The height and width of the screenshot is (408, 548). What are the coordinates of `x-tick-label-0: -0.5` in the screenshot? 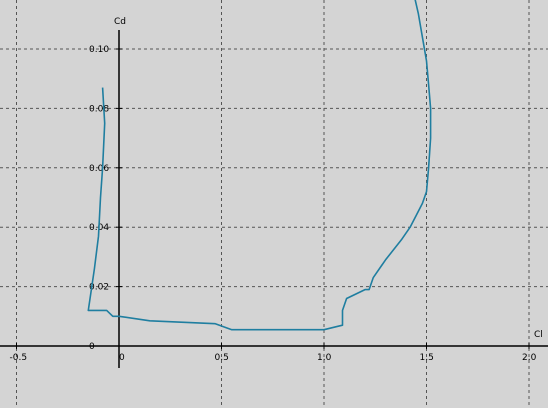 It's located at (19, 358).